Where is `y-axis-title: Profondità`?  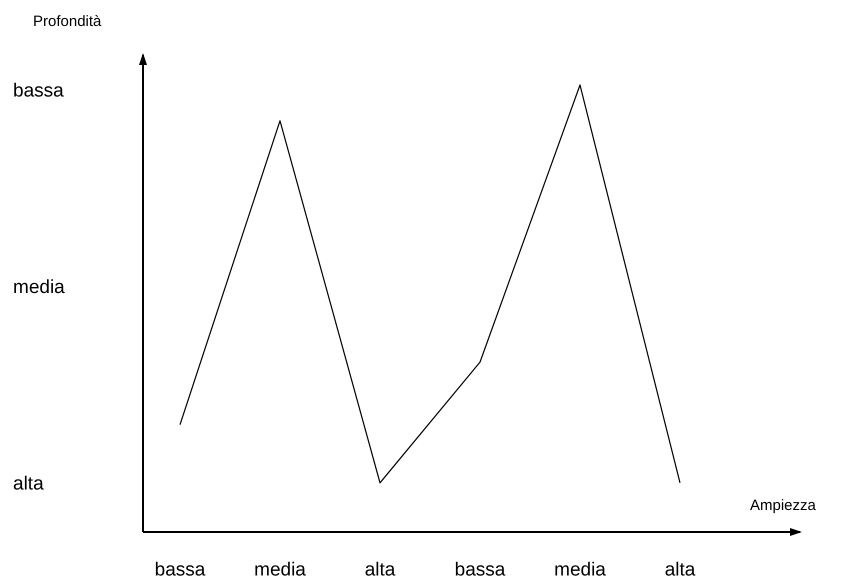 y-axis-title: Profondità is located at coordinates (67, 21).